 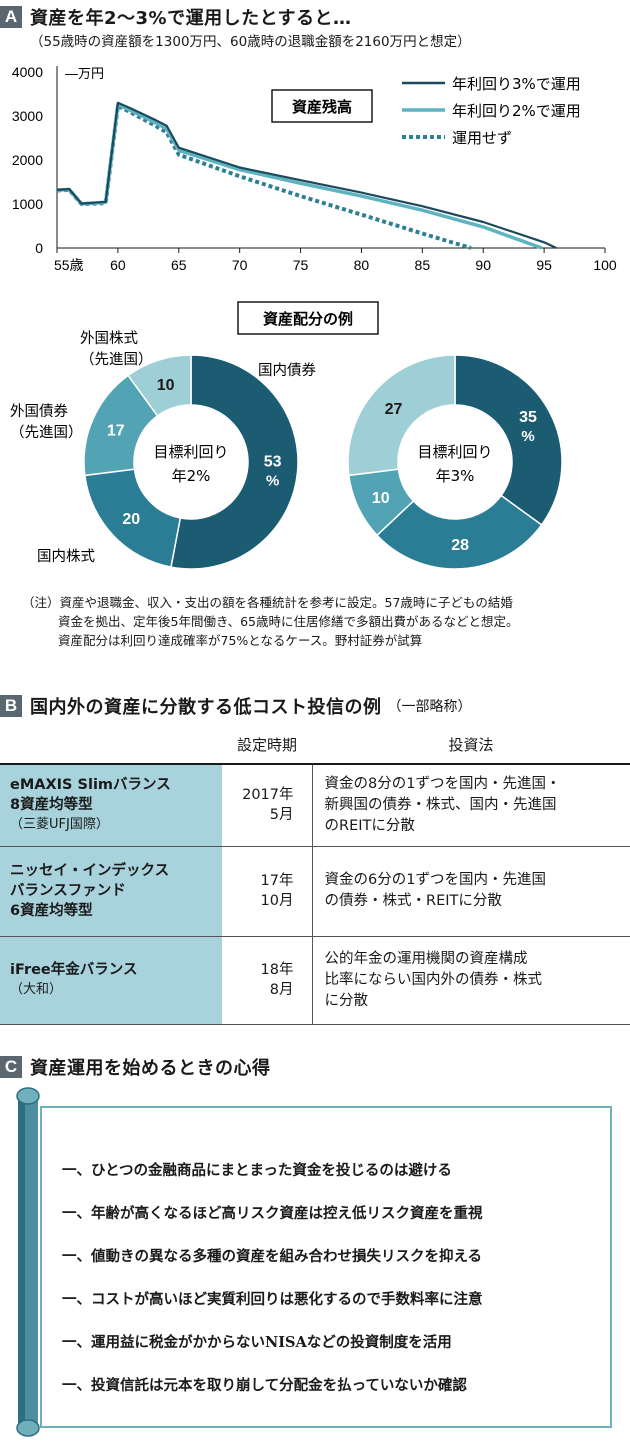 I want to click on pie1-value: 10, so click(x=166, y=385).